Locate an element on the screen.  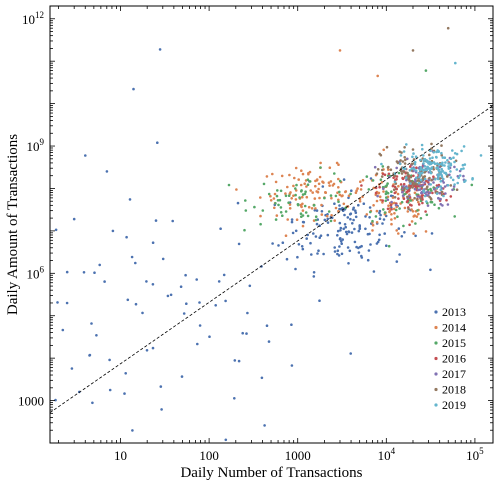
series-2019 is located at coordinates (431, 132).